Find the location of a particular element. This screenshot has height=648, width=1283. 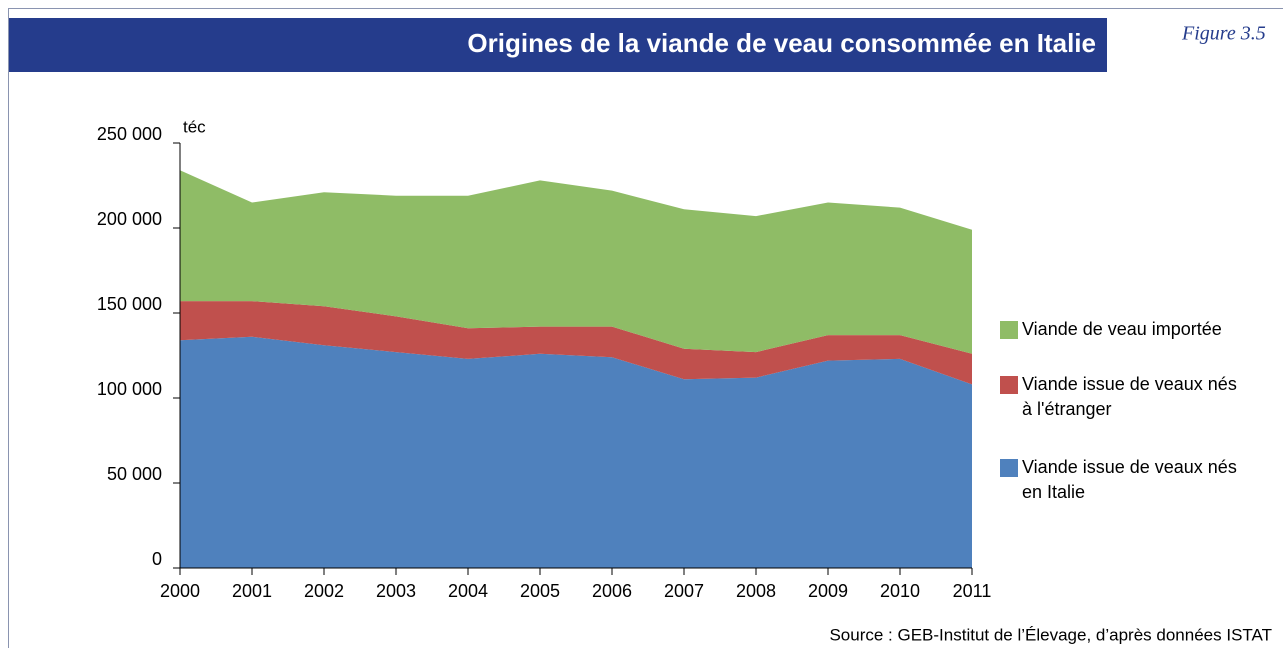

title-bar is located at coordinates (558, 45).